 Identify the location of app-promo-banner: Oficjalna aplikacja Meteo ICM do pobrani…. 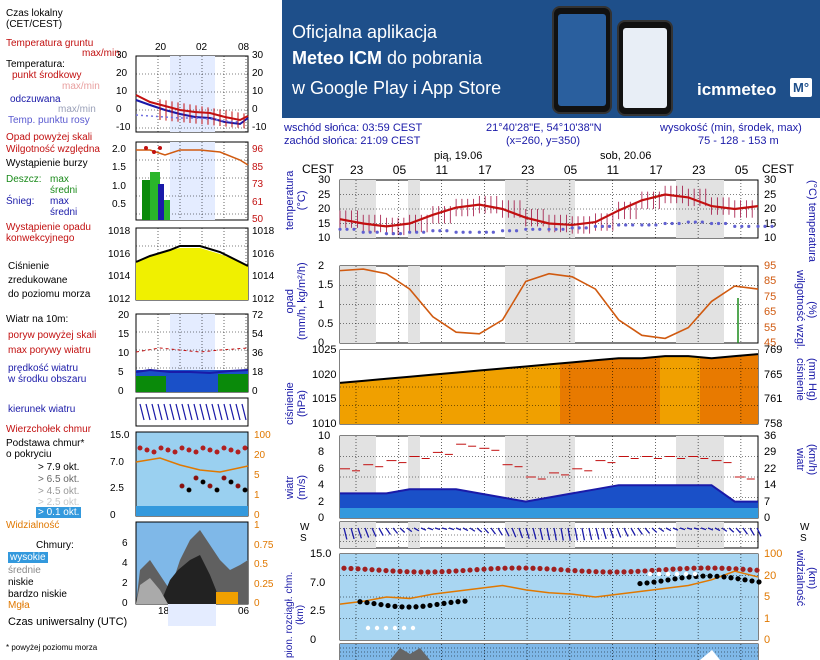
(551, 59).